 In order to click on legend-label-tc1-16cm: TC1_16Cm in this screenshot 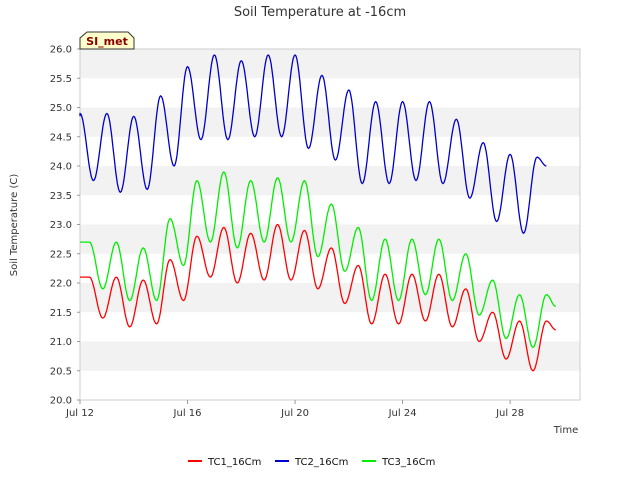, I will do `click(234, 462)`.